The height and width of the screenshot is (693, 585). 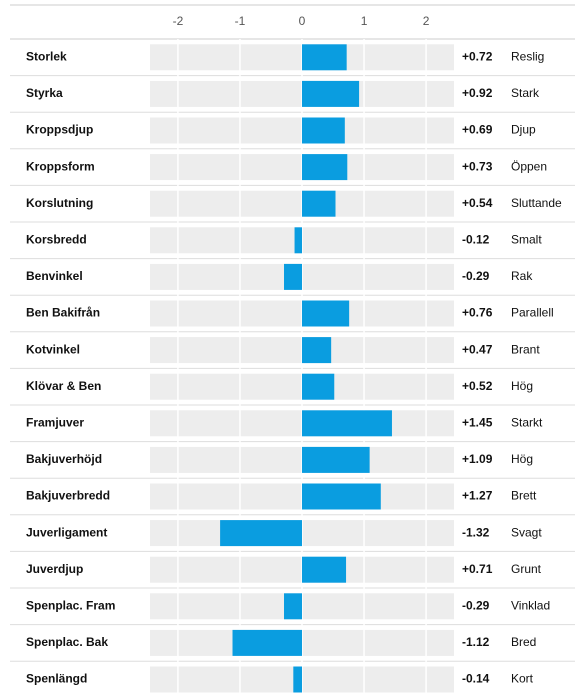 I want to click on category-label: Storlek, so click(x=46, y=56).